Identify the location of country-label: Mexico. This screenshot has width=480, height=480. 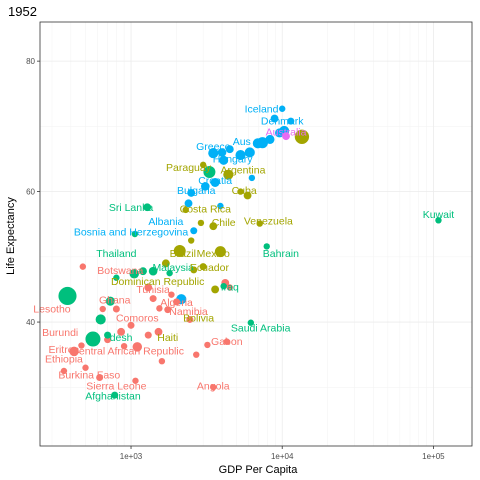
(213, 254).